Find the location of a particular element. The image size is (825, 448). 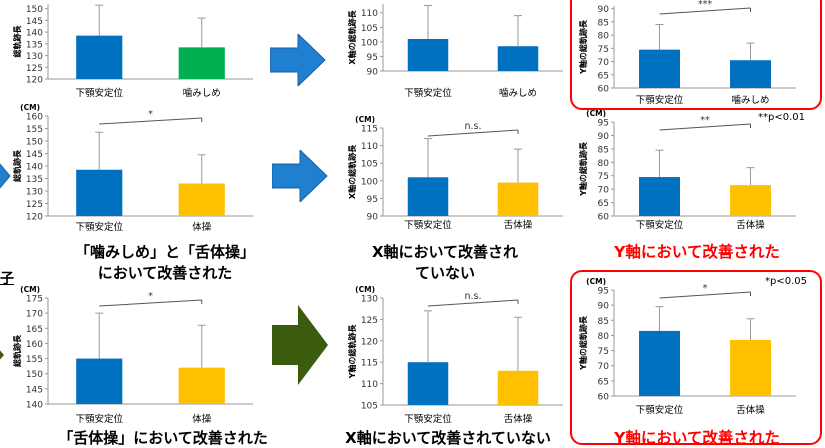

y-tick-label: 60 is located at coordinates (604, 398).